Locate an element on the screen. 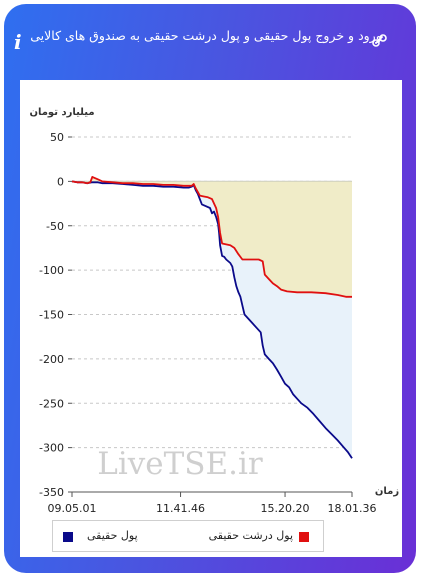 The image size is (426, 583). y-tick-label: -200 is located at coordinates (51, 359).